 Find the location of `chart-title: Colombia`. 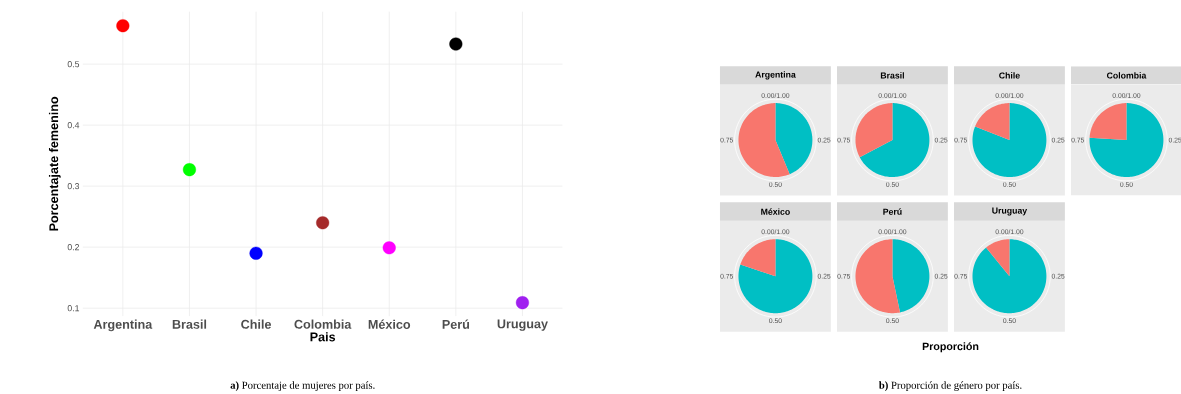

chart-title: Colombia is located at coordinates (1126, 75).